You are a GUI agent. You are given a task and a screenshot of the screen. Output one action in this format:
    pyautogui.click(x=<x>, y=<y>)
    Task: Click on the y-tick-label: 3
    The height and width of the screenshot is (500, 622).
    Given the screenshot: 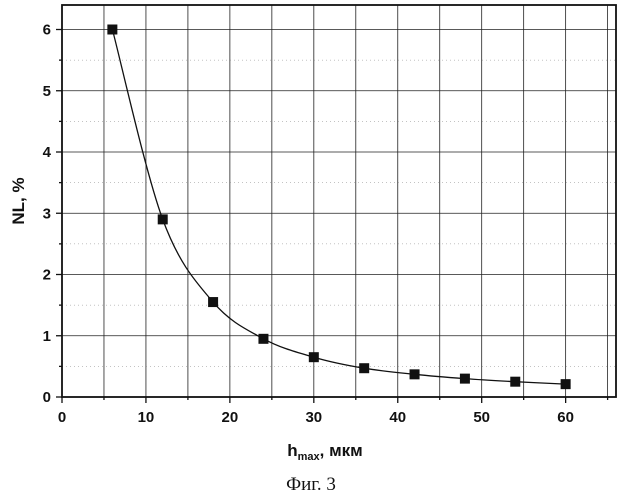 What is the action you would take?
    pyautogui.click(x=47, y=213)
    